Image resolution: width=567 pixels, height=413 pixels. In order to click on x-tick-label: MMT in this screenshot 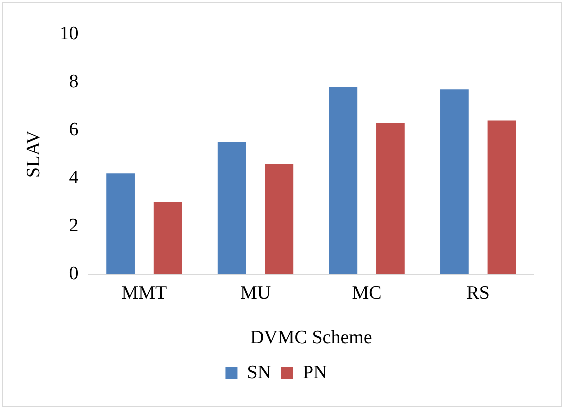, I will do `click(145, 293)`.